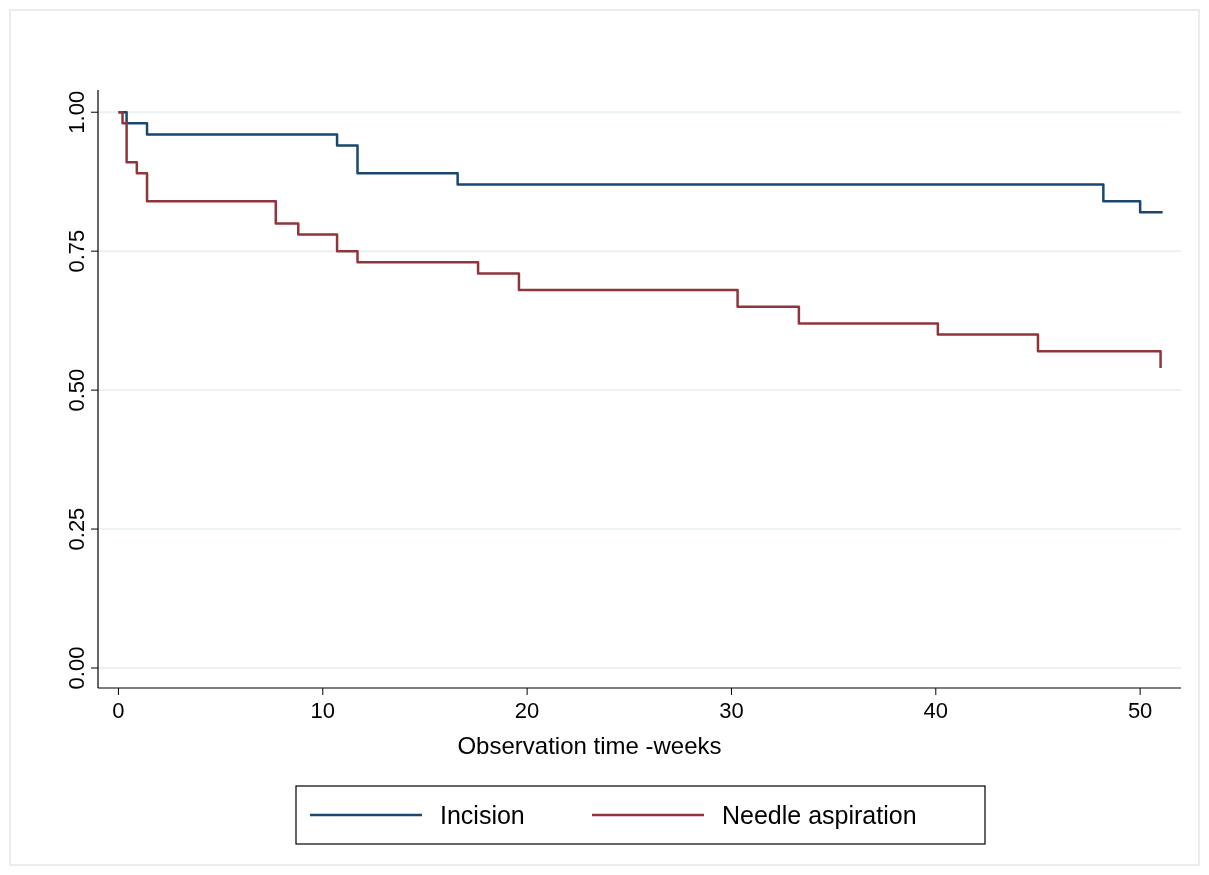 This screenshot has width=1209, height=875. Describe the element at coordinates (1140, 710) in the screenshot. I see `x-tick-label: 50` at that location.